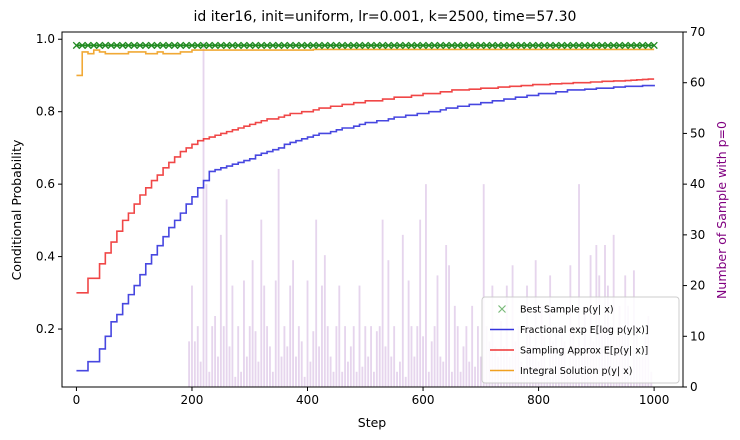 The image size is (740, 440). I want to click on legend-label-fractional: Fractional exp E[log p(y|x)], so click(584, 330).